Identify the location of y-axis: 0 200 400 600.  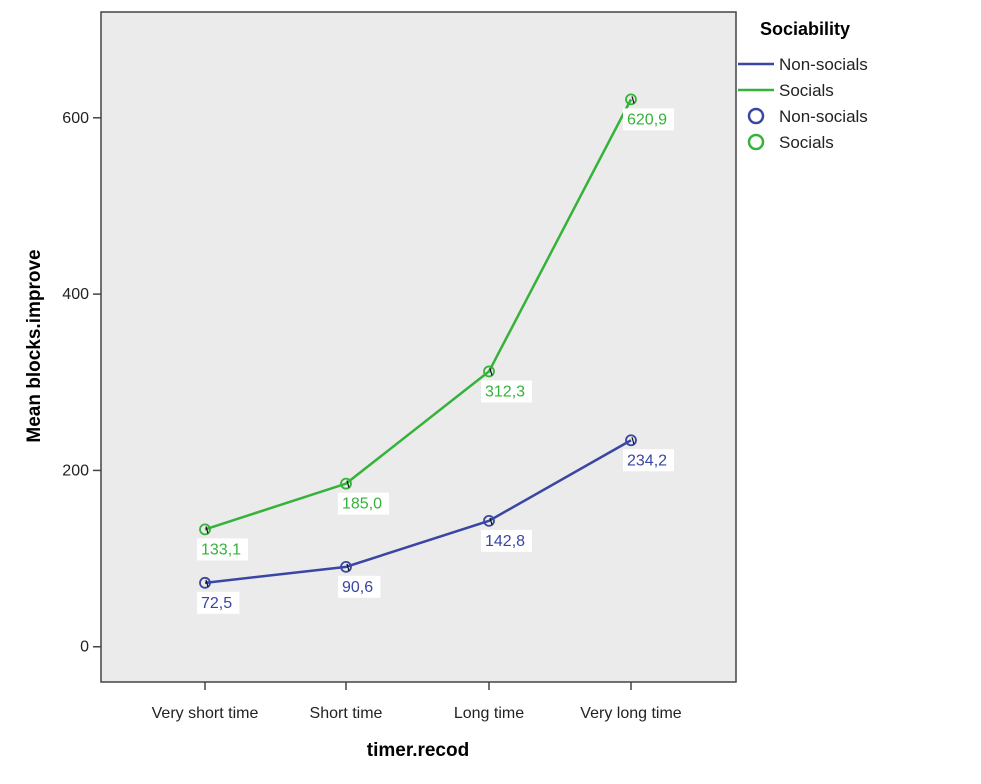
(81, 383).